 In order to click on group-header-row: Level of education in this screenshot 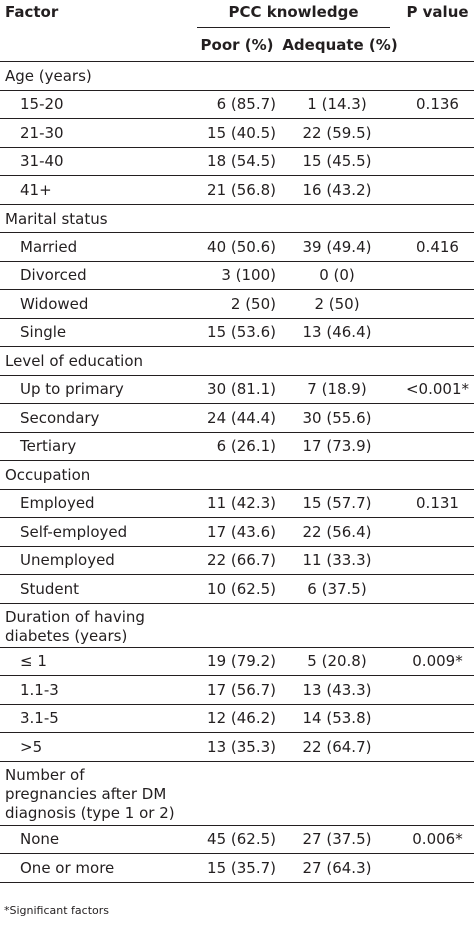, I will do `click(237, 361)`.